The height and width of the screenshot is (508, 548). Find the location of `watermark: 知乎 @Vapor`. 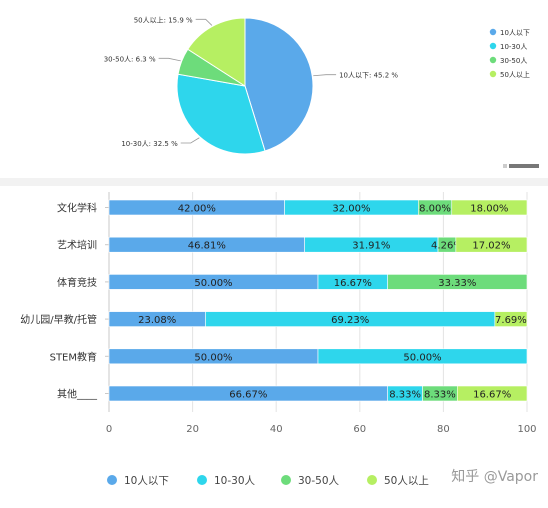

watermark: 知乎 @Vapor is located at coordinates (494, 477).